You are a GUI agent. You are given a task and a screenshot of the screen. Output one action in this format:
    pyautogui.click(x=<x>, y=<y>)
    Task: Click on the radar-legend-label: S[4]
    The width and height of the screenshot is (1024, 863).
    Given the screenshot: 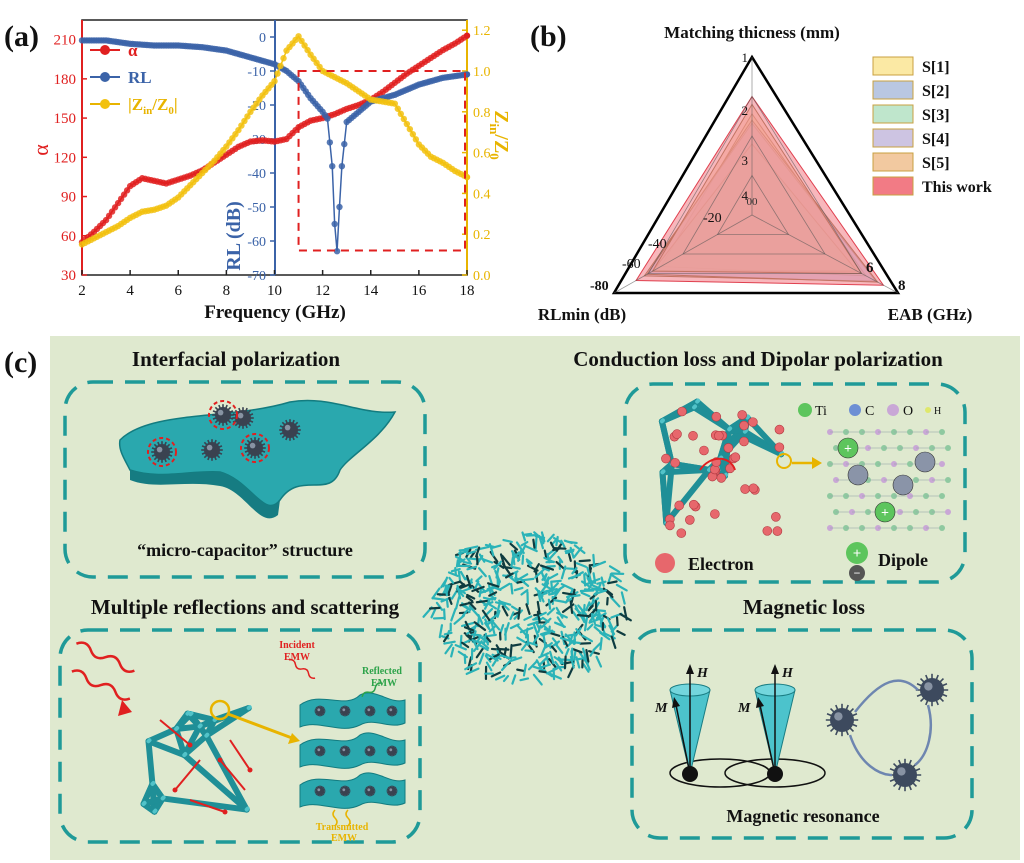 What is the action you would take?
    pyautogui.click(x=936, y=139)
    